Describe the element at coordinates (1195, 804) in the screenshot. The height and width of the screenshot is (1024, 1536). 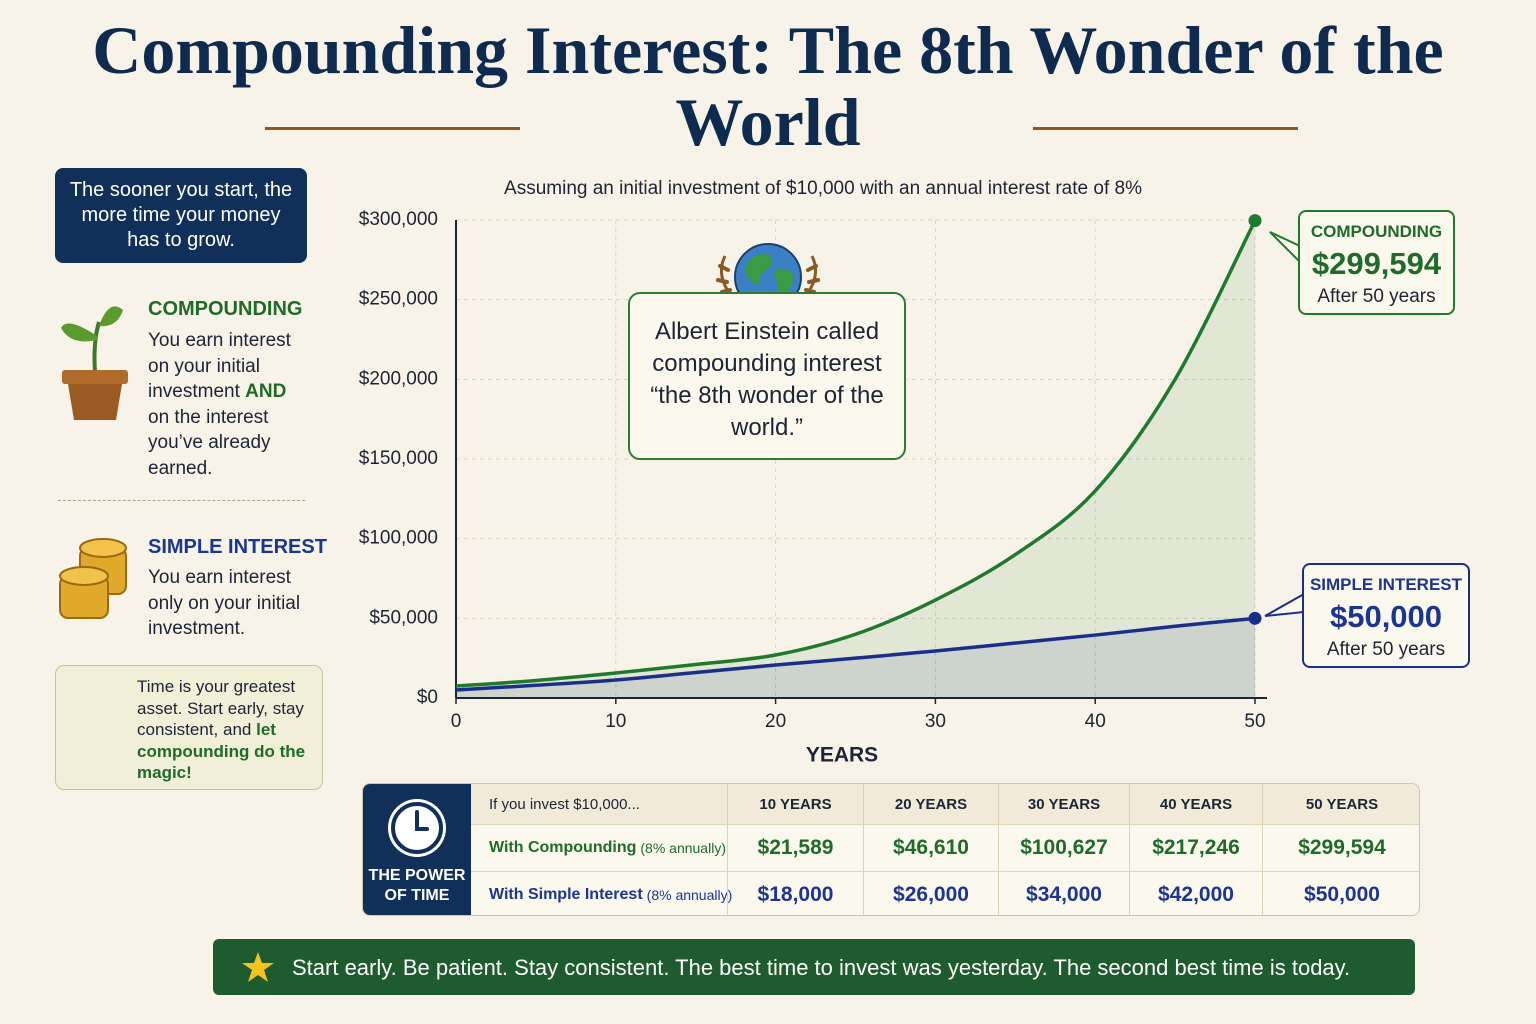
I see `table-header: 40 YEARS` at that location.